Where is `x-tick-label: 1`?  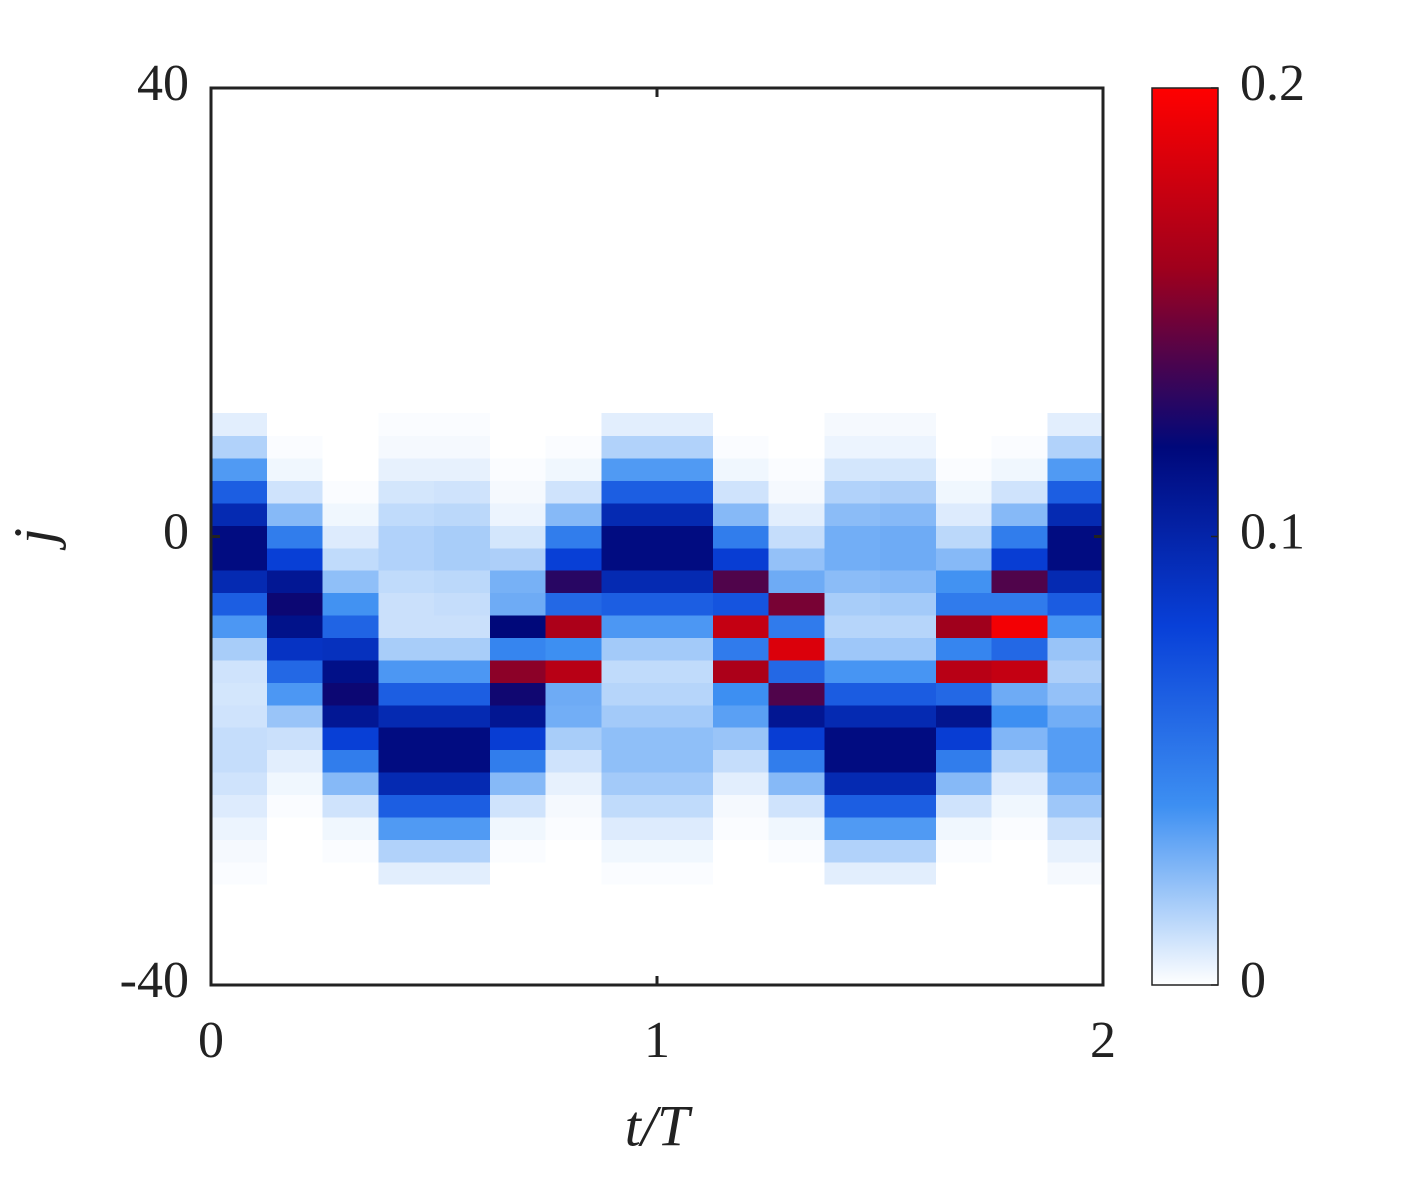 x-tick-label: 1 is located at coordinates (657, 1040).